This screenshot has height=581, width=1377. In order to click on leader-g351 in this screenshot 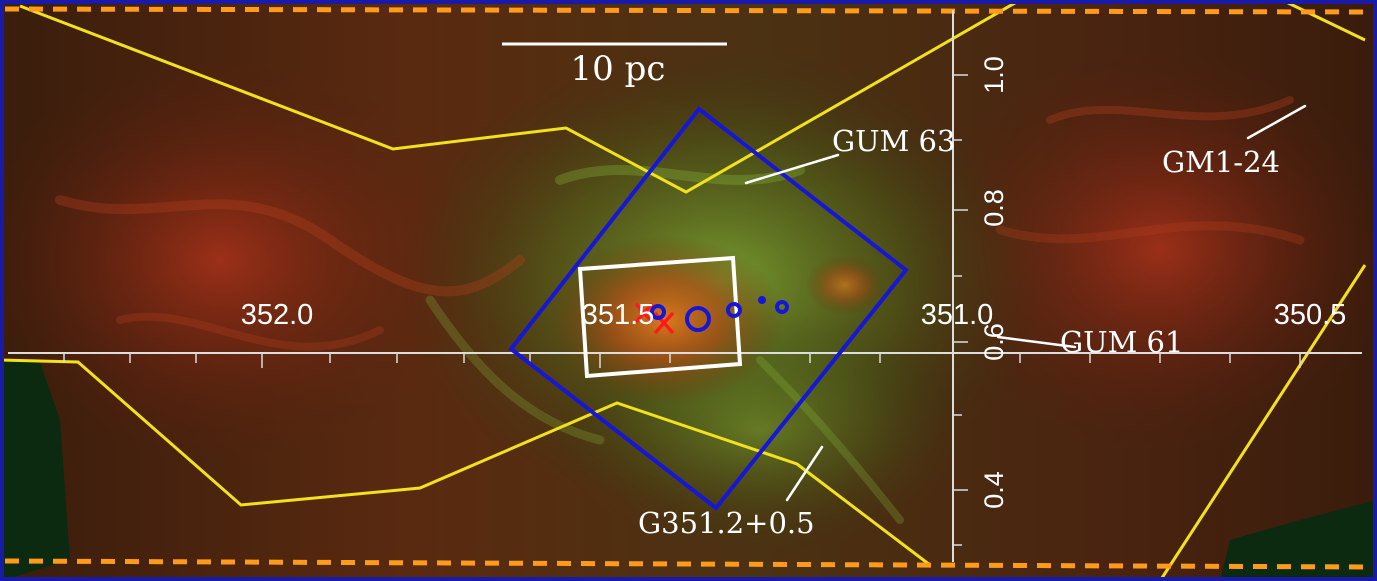, I will do `click(804, 473)`.